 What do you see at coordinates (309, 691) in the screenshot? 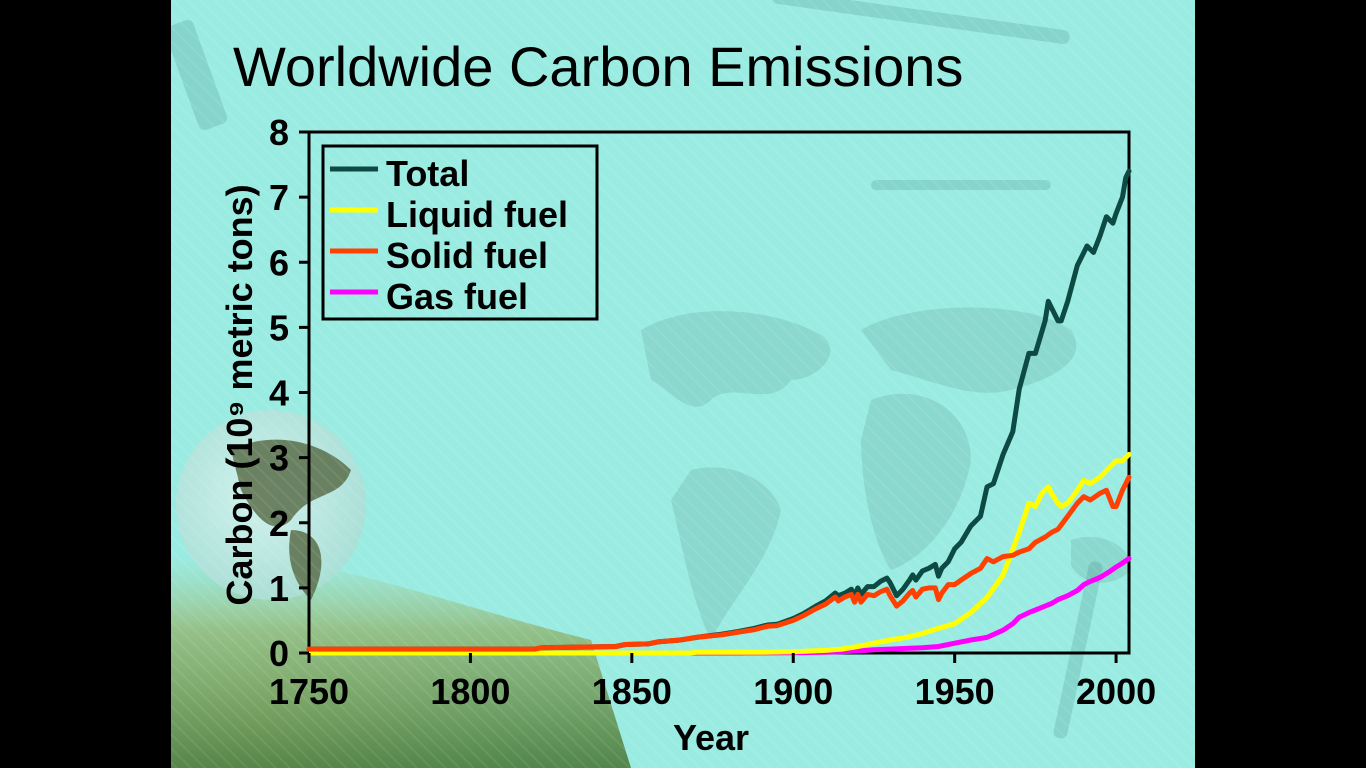
I see `x-tick-label: 1750` at bounding box center [309, 691].